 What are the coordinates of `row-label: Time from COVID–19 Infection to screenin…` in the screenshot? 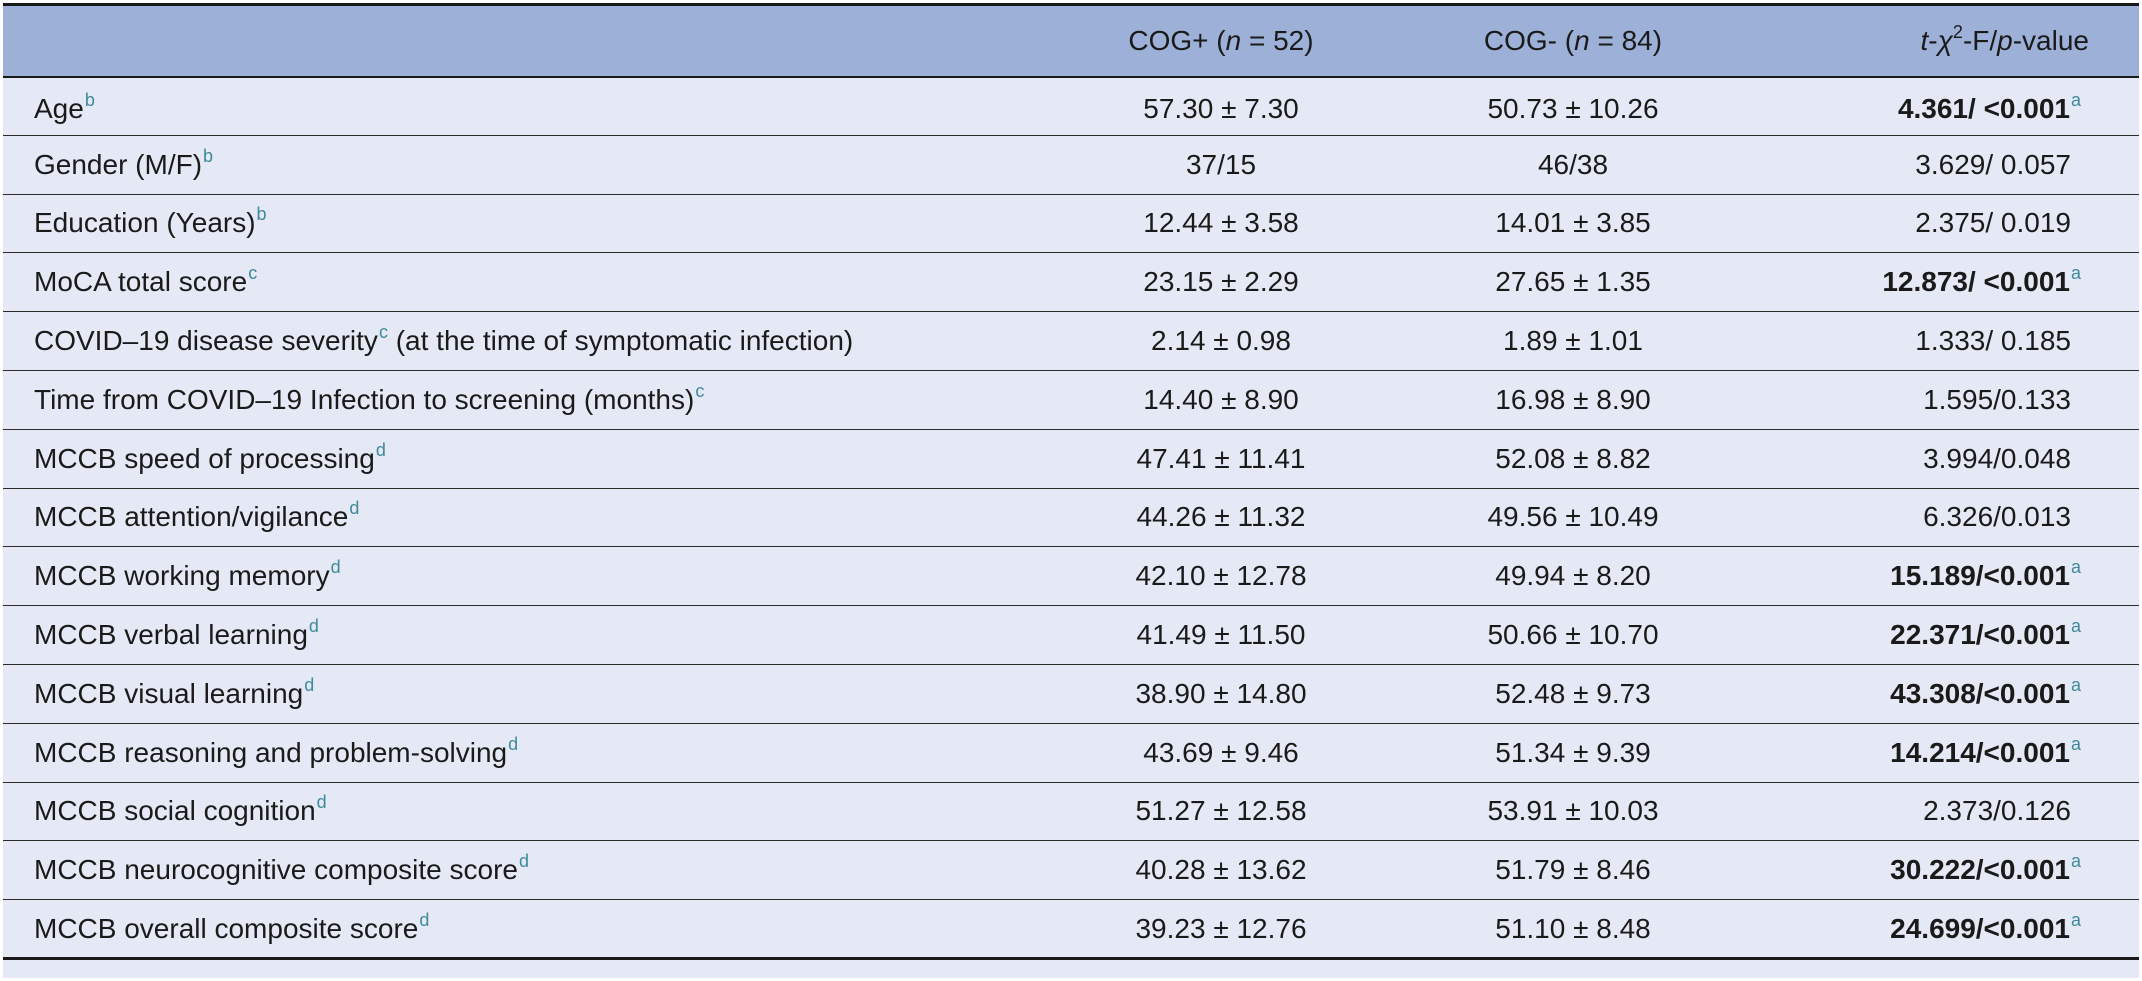 It's located at (537, 400).